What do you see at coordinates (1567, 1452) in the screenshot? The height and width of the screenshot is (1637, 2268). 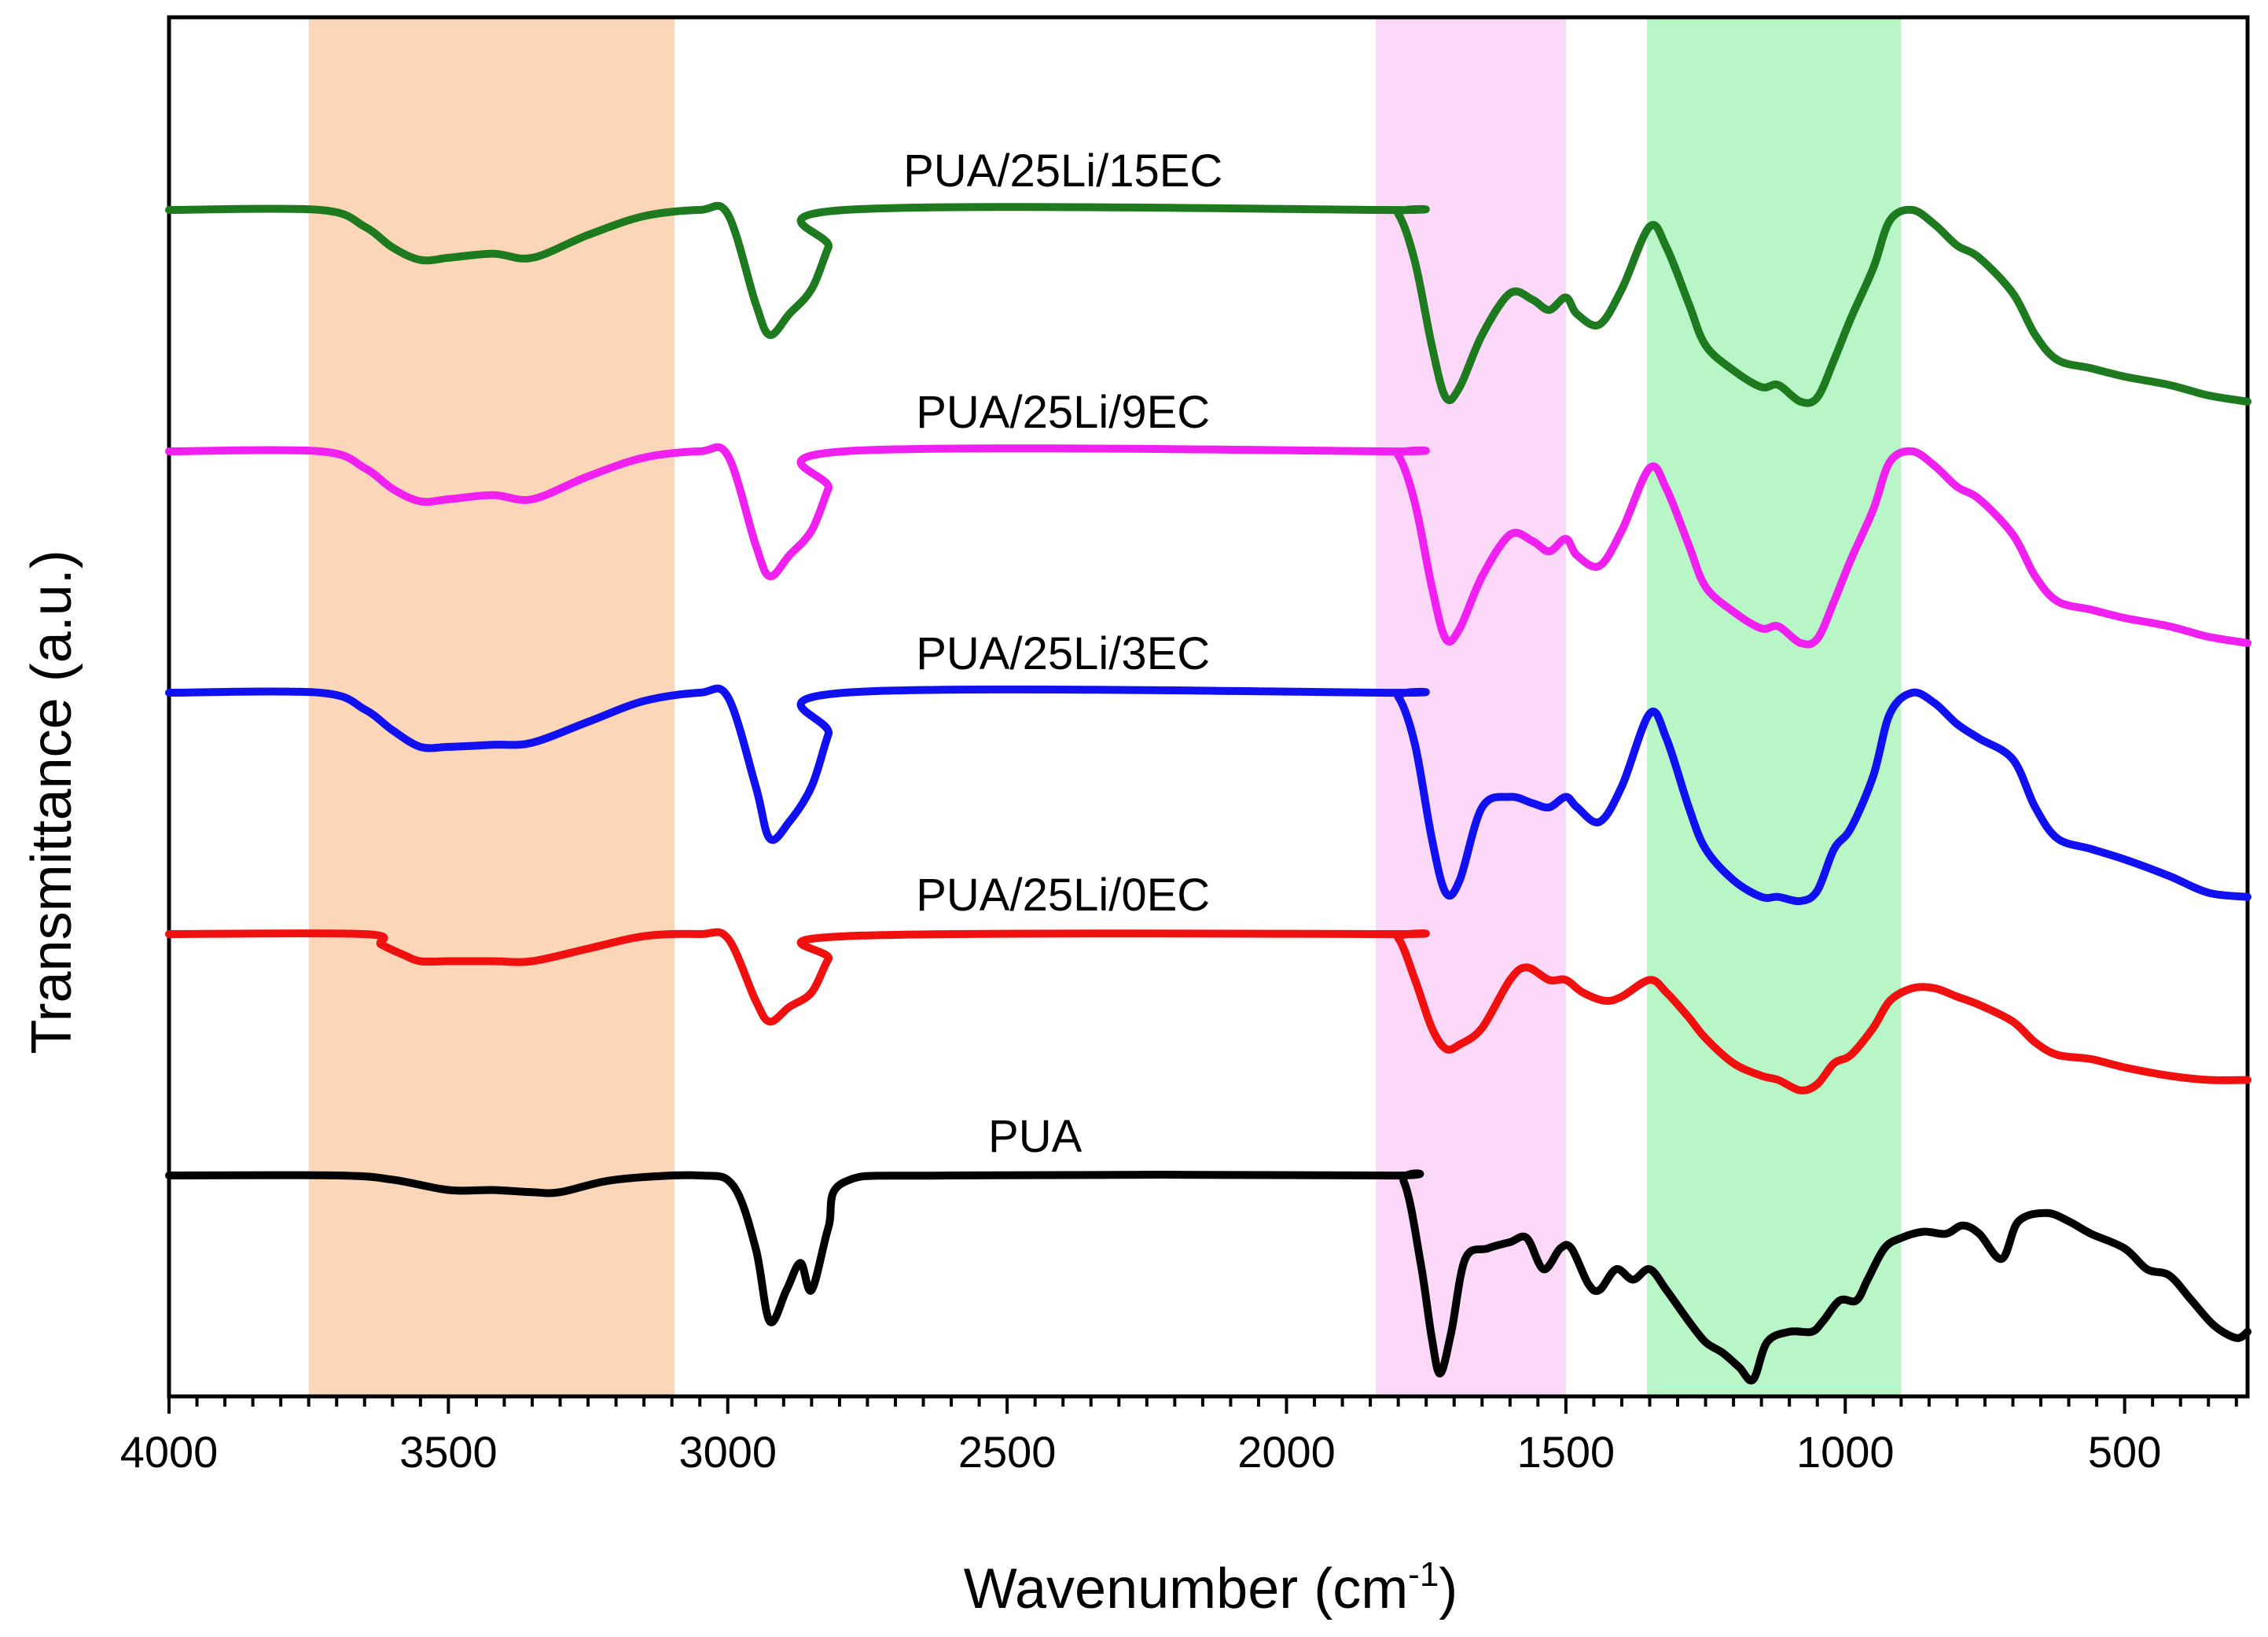 I see `x-tick-label: 1500` at bounding box center [1567, 1452].